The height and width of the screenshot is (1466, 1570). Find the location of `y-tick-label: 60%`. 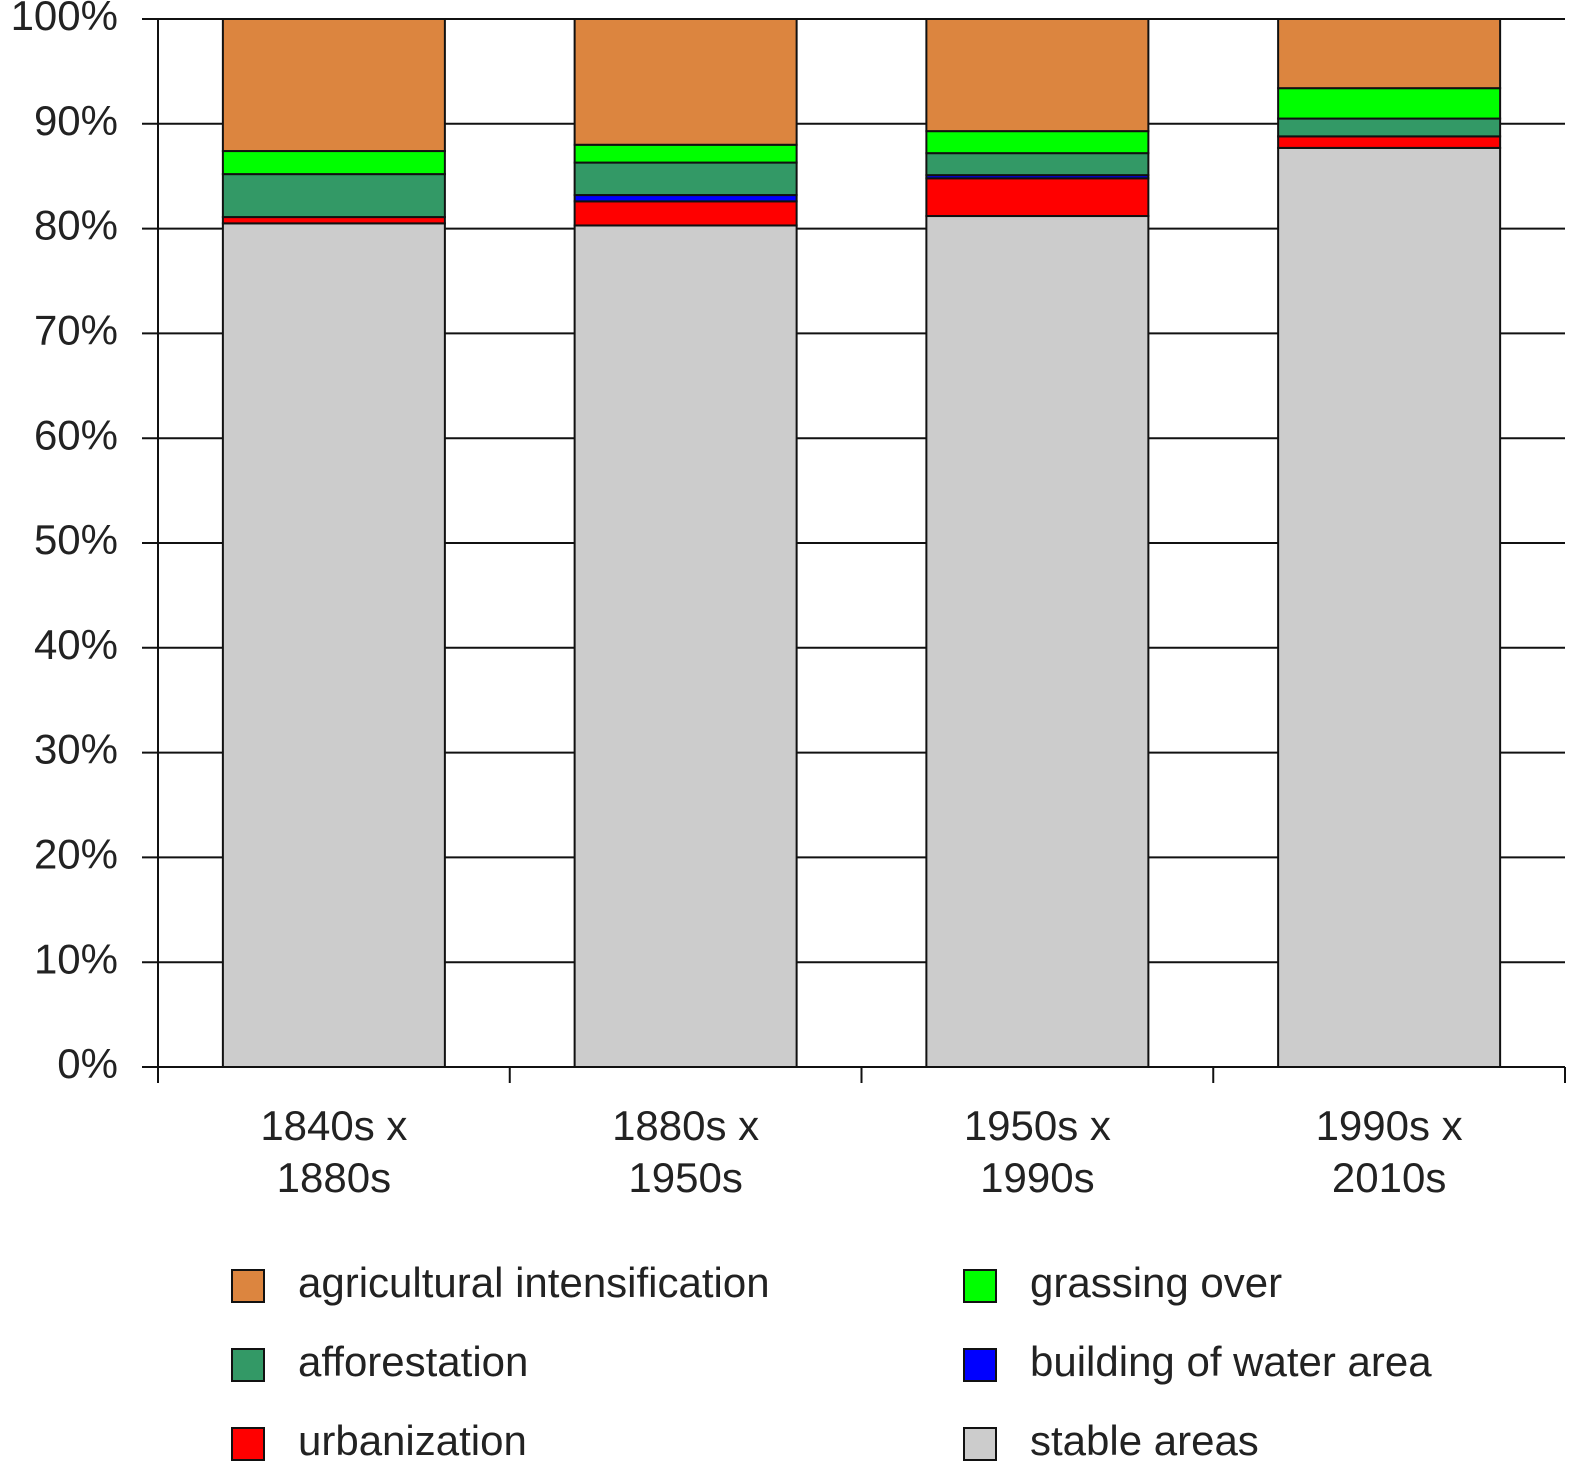

y-tick-label: 60% is located at coordinates (76, 434).